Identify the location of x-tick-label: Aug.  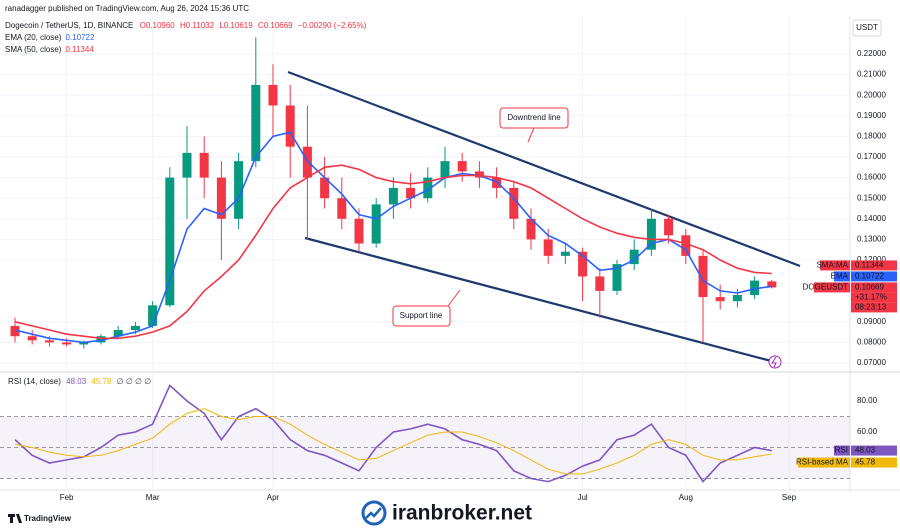
(686, 497).